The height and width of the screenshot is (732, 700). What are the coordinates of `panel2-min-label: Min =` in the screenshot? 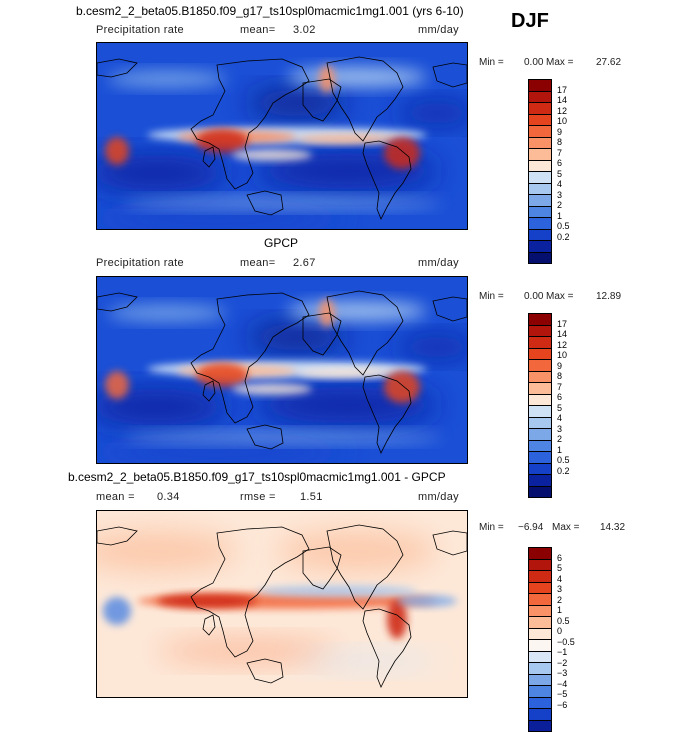 It's located at (491, 296).